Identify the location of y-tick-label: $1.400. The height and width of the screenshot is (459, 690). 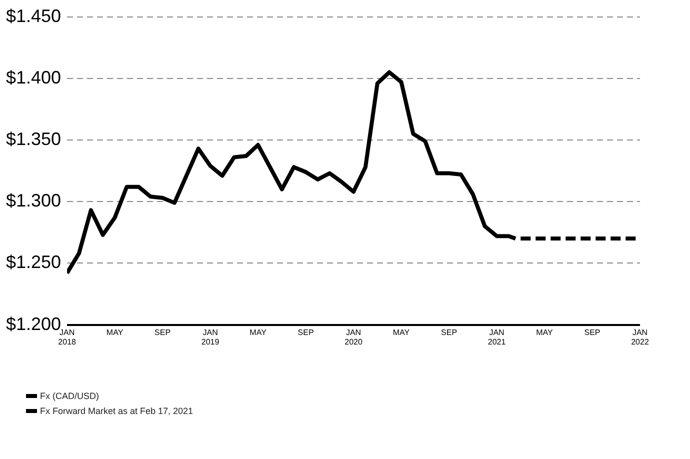
(34, 77).